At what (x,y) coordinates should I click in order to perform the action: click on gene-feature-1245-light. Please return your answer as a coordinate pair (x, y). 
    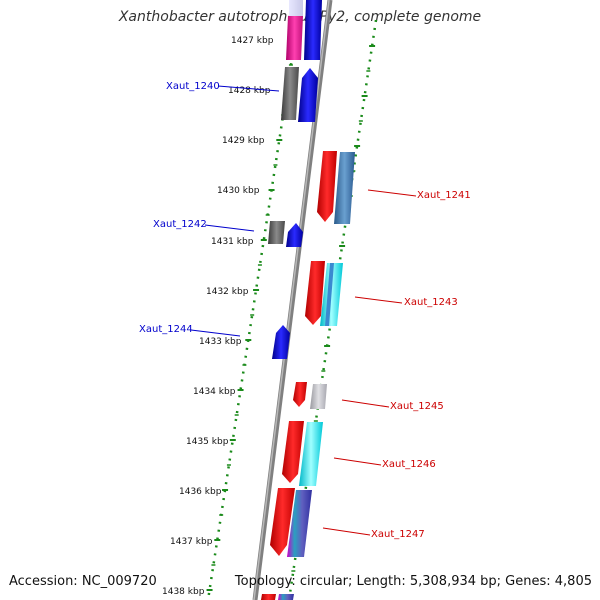
    Looking at the image, I should click on (318, 396).